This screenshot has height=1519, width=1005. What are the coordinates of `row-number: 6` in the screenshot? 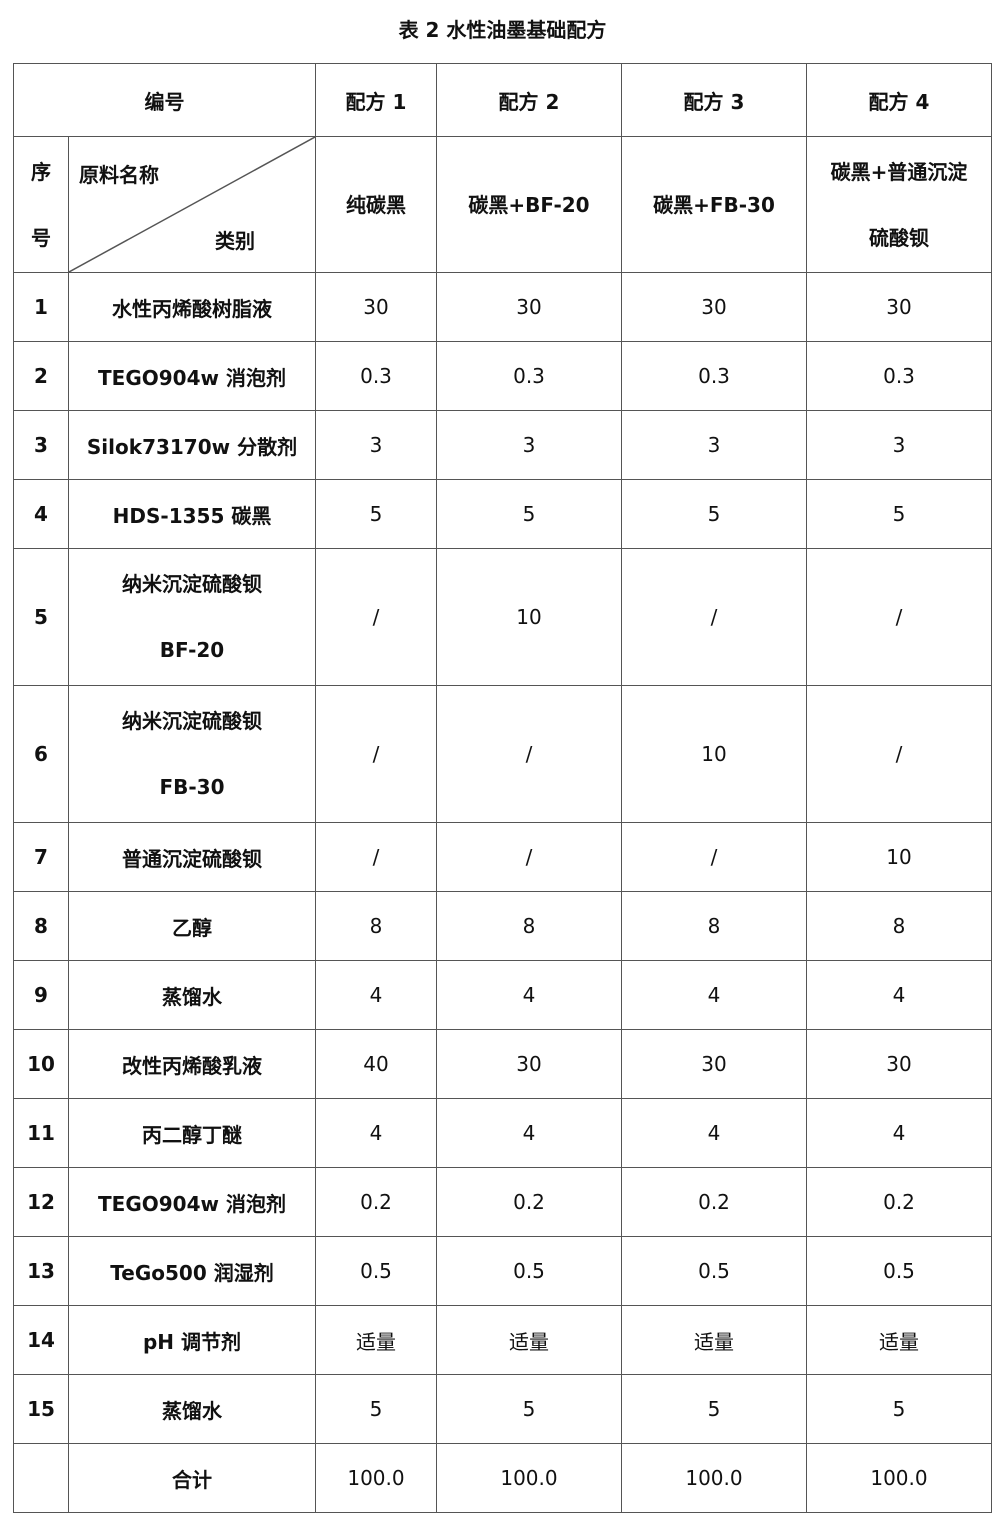 It's located at (41, 754).